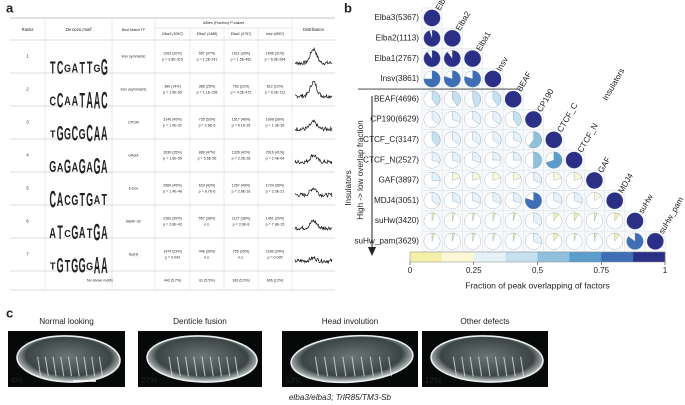 The image size is (685, 405). What do you see at coordinates (483, 41) in the screenshot?
I see `diagonal-label: Elba1` at bounding box center [483, 41].